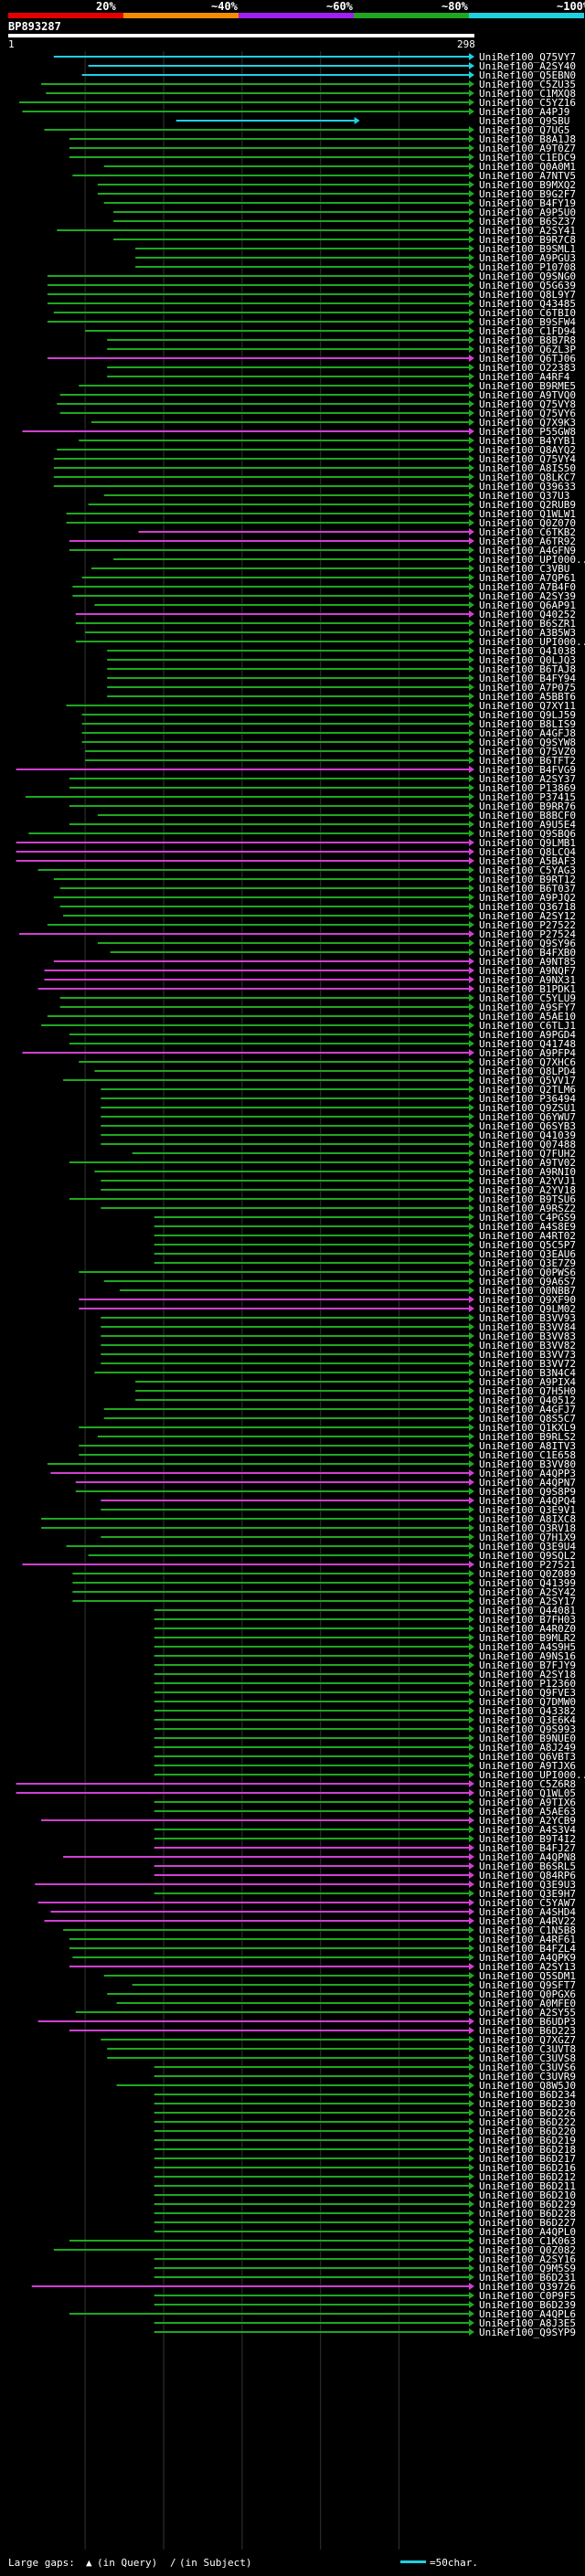 This screenshot has height=2576, width=585. What do you see at coordinates (328, 1446) in the screenshot?
I see `hit-row: UniRef100_A8ITV3` at bounding box center [328, 1446].